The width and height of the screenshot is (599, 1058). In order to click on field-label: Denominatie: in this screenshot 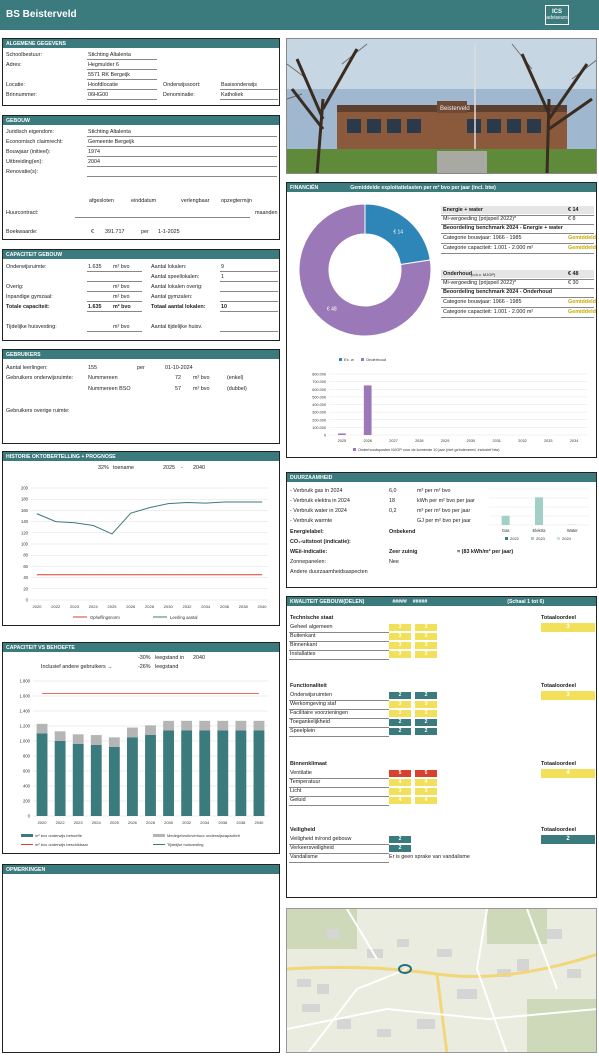, I will do `click(179, 95)`.